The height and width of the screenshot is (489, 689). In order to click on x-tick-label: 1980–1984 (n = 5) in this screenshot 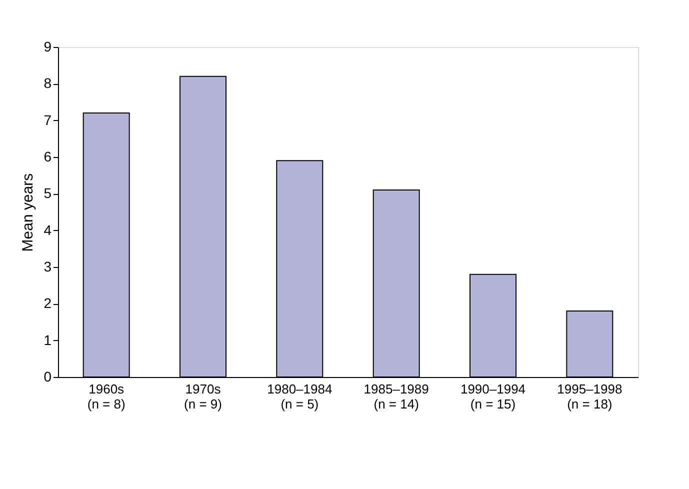, I will do `click(299, 397)`.